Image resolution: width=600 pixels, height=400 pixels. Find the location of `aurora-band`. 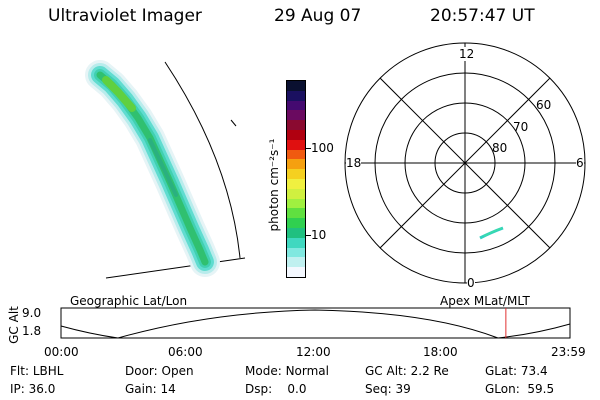

aurora-band is located at coordinates (152, 168).